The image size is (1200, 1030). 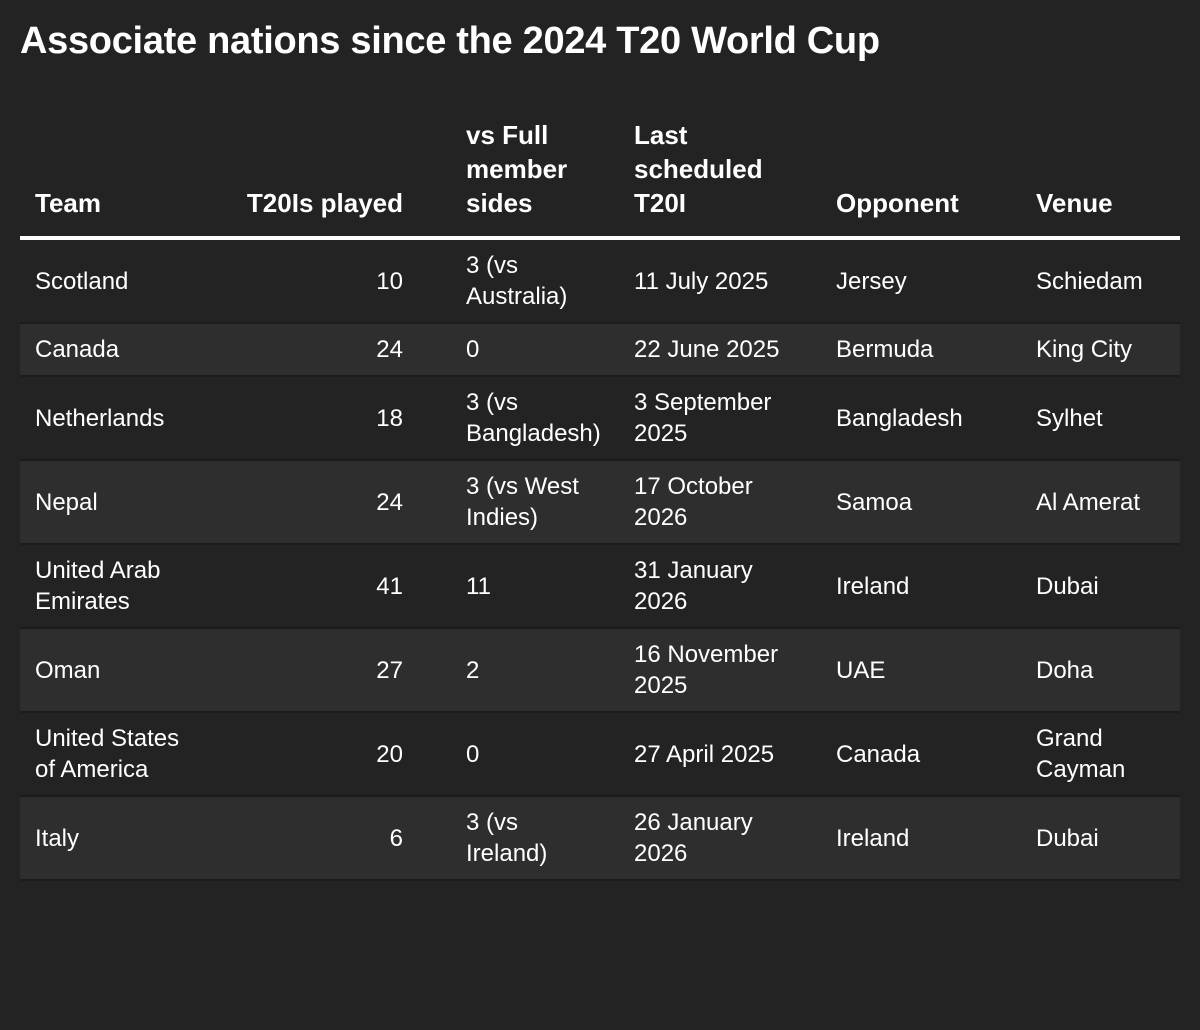 What do you see at coordinates (1103, 754) in the screenshot?
I see `venue-cell: Grand Cayman` at bounding box center [1103, 754].